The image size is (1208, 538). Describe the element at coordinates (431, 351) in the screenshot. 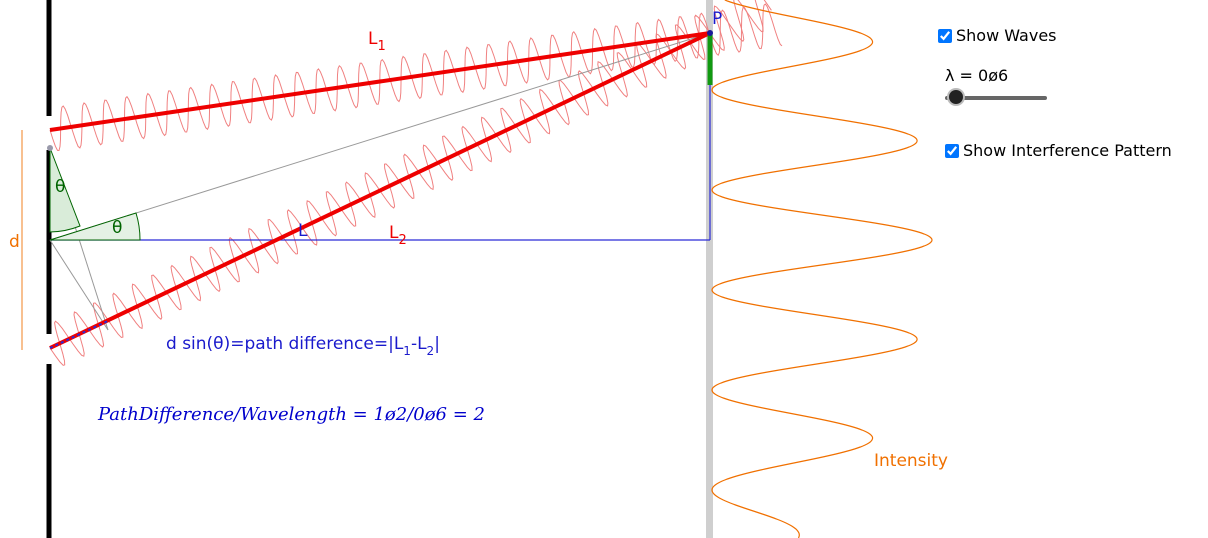

I see `formula-sub: 2` at that location.